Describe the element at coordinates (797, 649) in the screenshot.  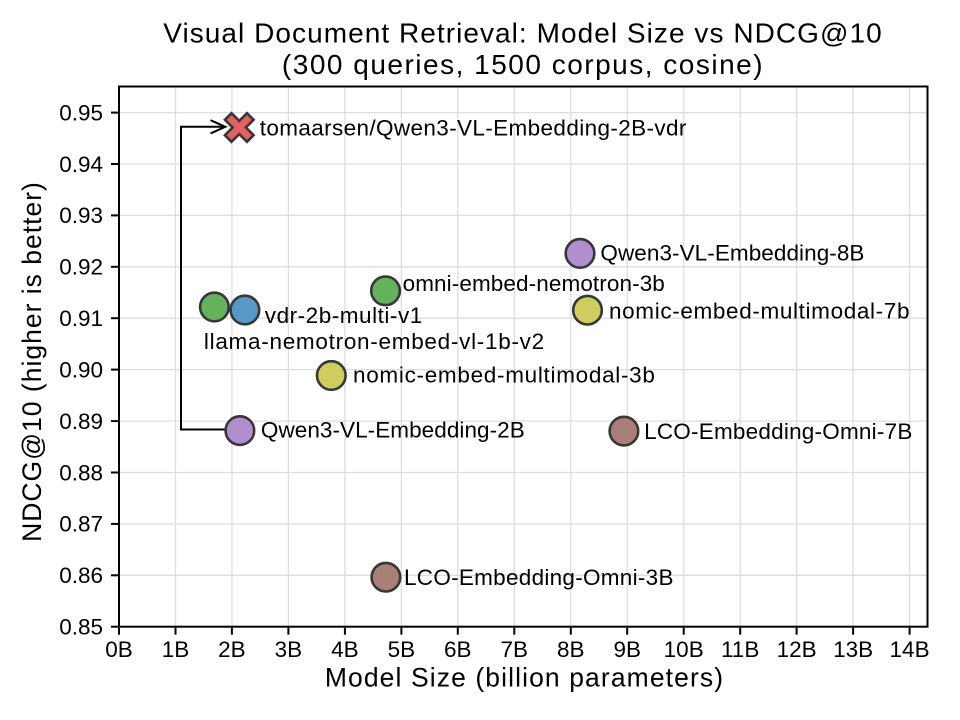
I see `svg-text: 12B` at that location.